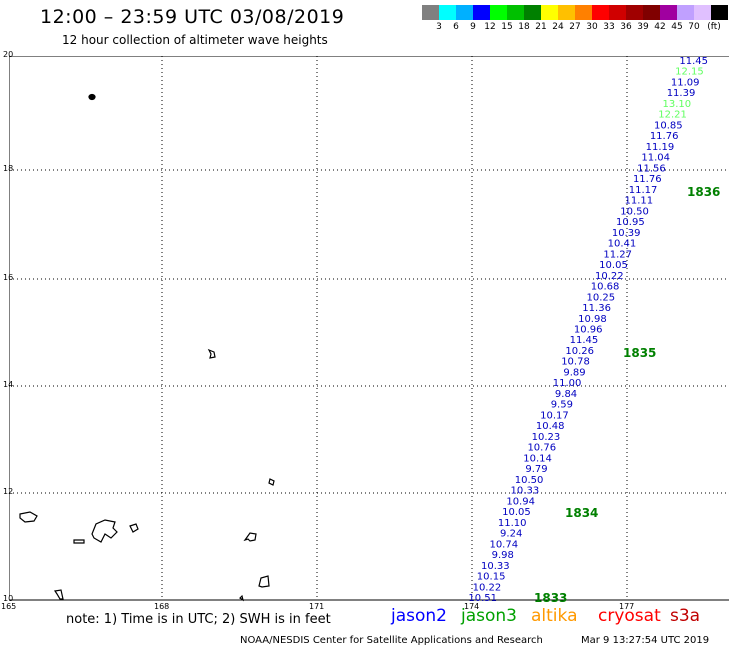  What do you see at coordinates (546, 437) in the screenshot?
I see `wave-height-label: 10.23` at bounding box center [546, 437].